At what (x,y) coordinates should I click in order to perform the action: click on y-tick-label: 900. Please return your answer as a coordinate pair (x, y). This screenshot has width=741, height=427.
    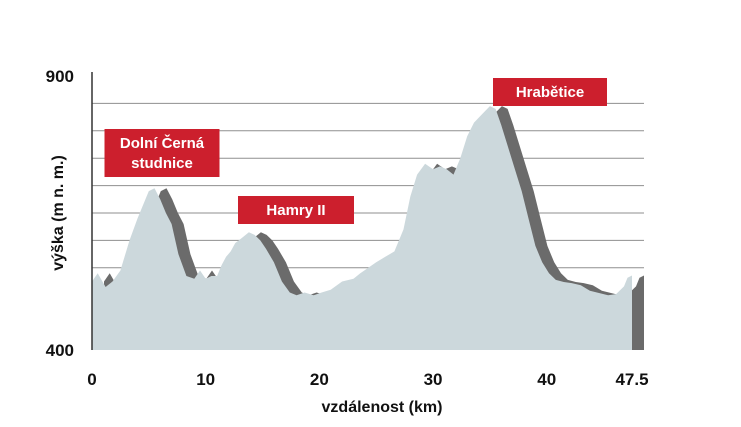
    Looking at the image, I should click on (60, 76).